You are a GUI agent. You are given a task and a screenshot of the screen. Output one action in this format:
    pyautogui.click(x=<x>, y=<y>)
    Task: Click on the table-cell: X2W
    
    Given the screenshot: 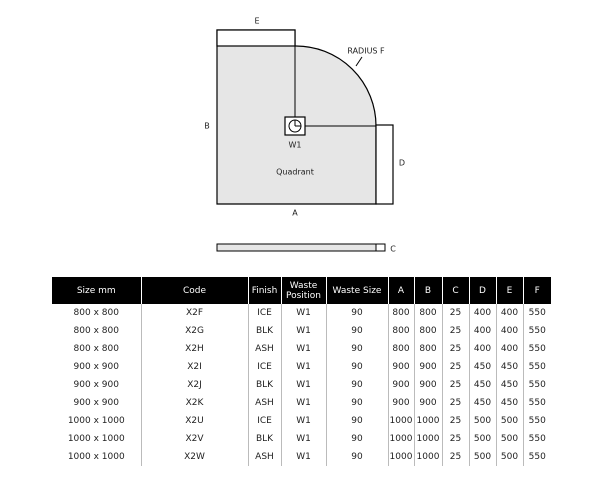 What is the action you would take?
    pyautogui.click(x=194, y=457)
    